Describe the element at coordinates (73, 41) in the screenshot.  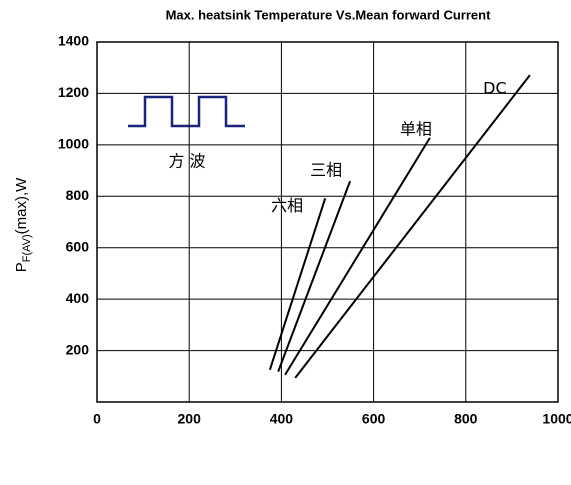
I see `y-tick-label: 1400` at that location.